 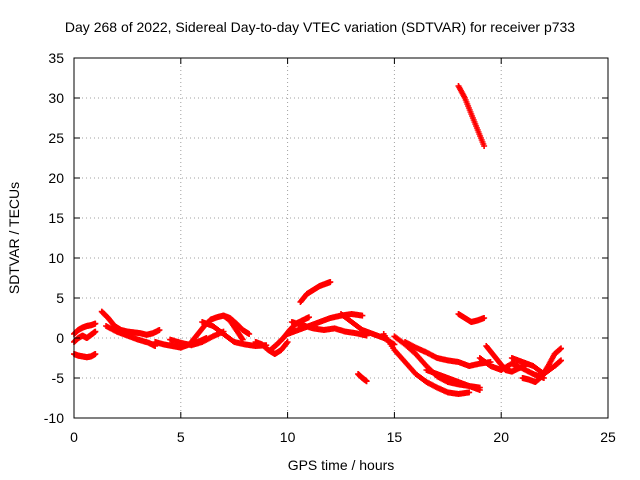 What do you see at coordinates (58, 378) in the screenshot?
I see `y-tick-label: -5` at bounding box center [58, 378].